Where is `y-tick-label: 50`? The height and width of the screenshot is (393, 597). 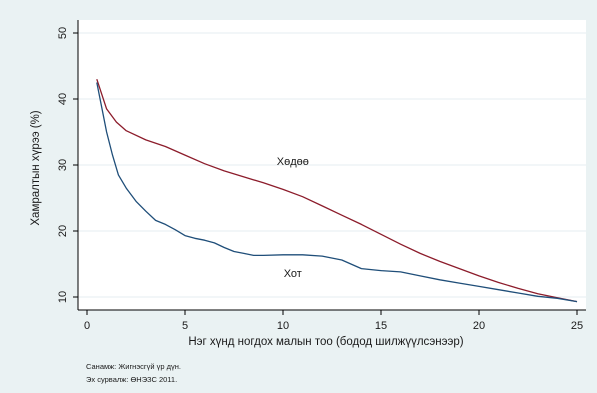
y-tick-label: 50 is located at coordinates (63, 33).